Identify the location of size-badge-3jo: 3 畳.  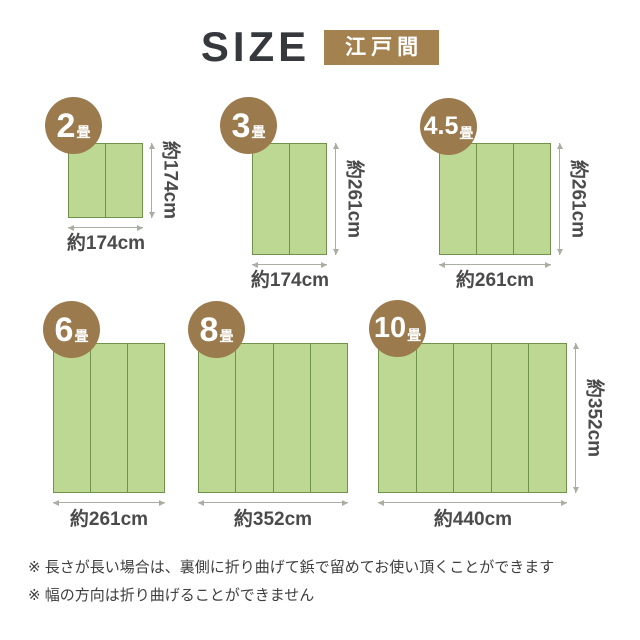
(248, 125).